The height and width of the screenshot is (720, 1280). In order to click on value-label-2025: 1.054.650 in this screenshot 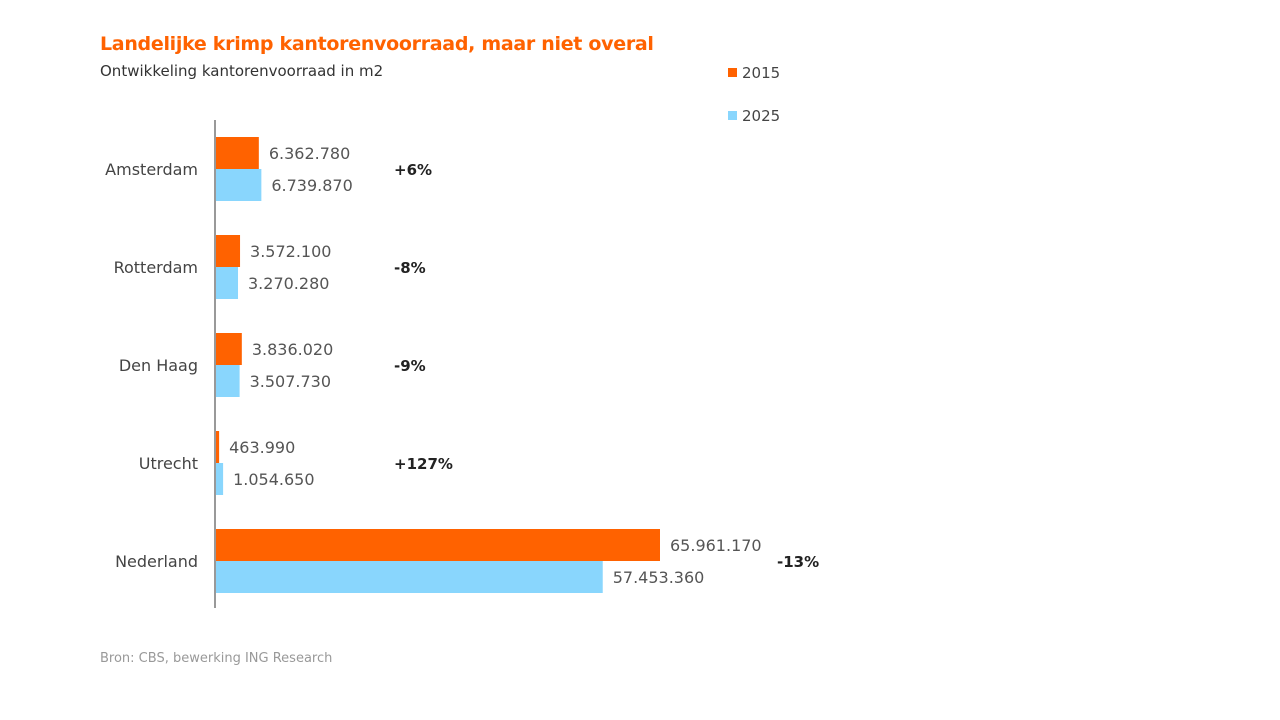, I will do `click(273, 479)`.